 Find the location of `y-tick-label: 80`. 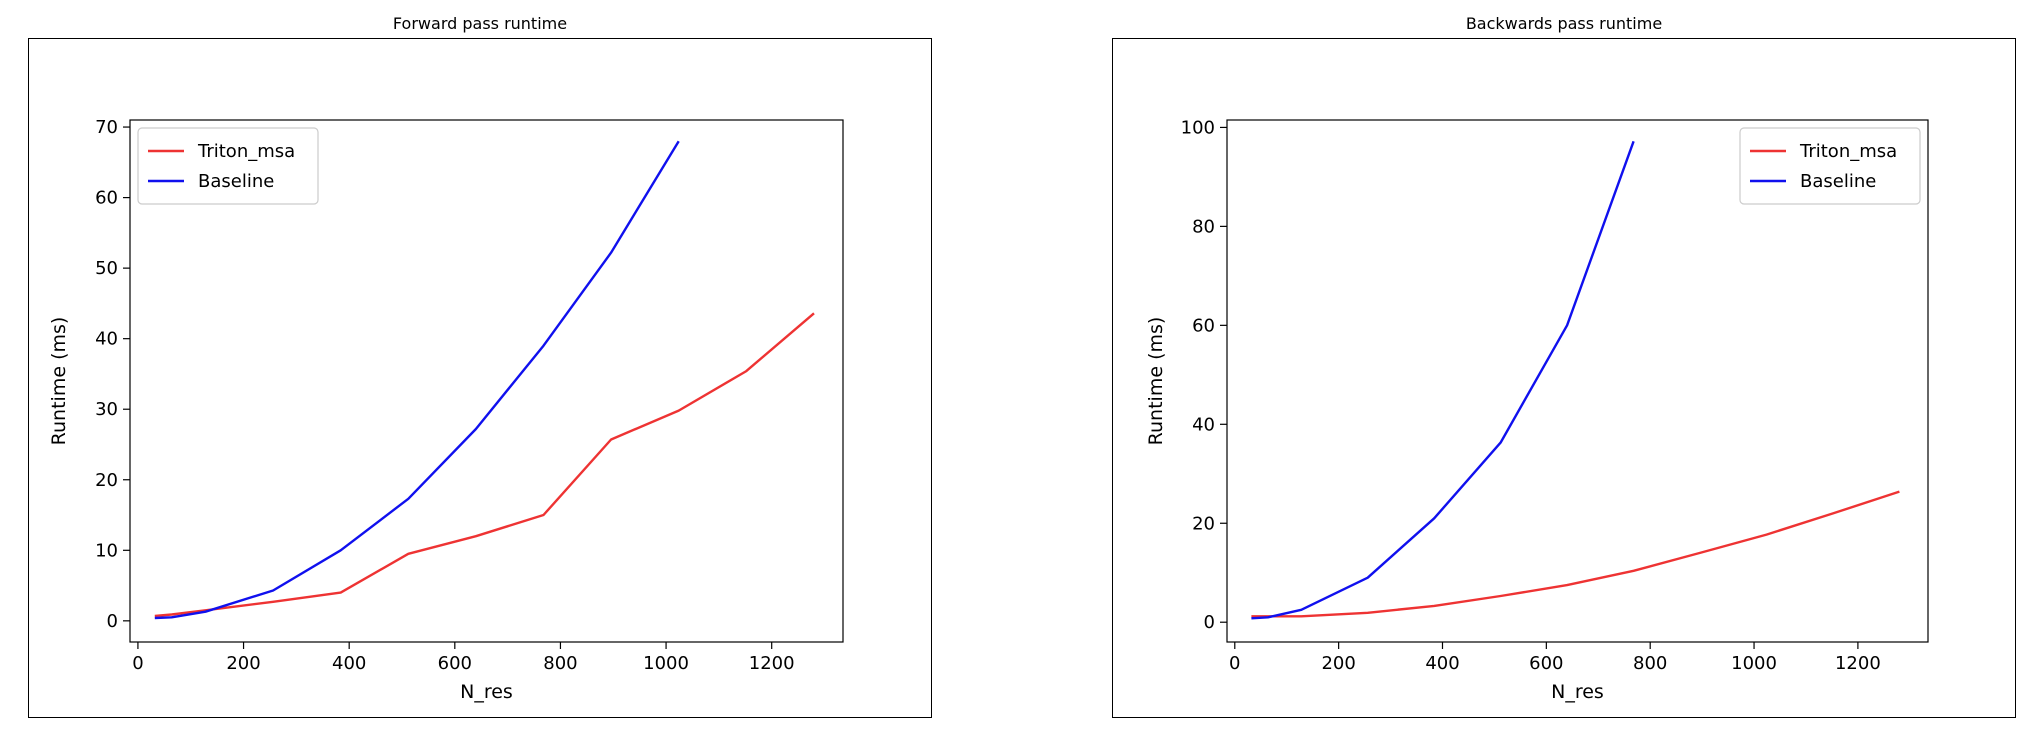

y-tick-label: 80 is located at coordinates (1203, 226).